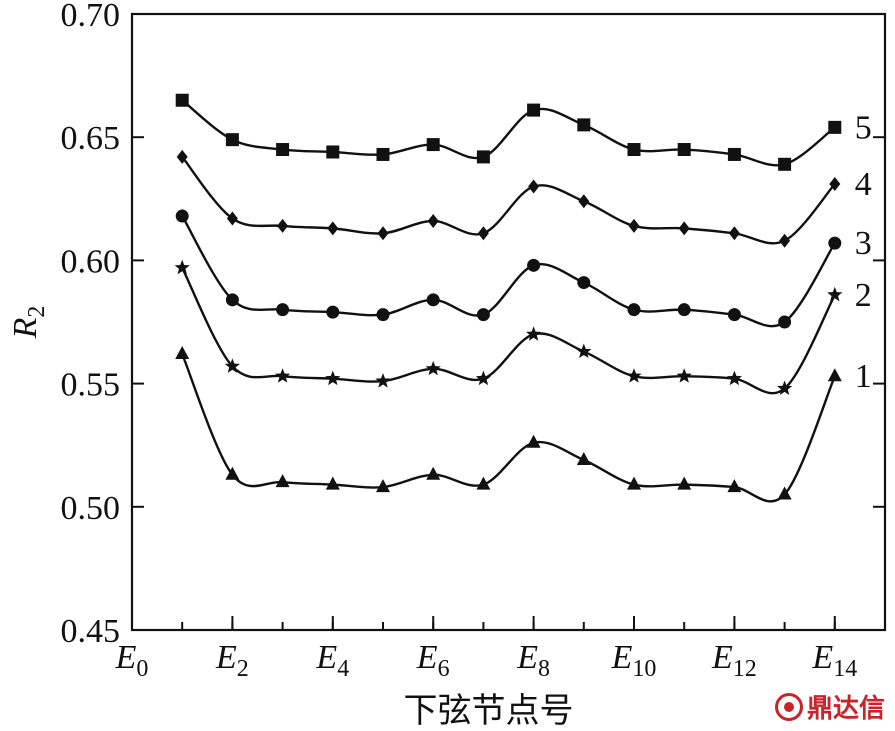 The image size is (895, 731). I want to click on x-axis-label: 下弦节点号, so click(489, 711).